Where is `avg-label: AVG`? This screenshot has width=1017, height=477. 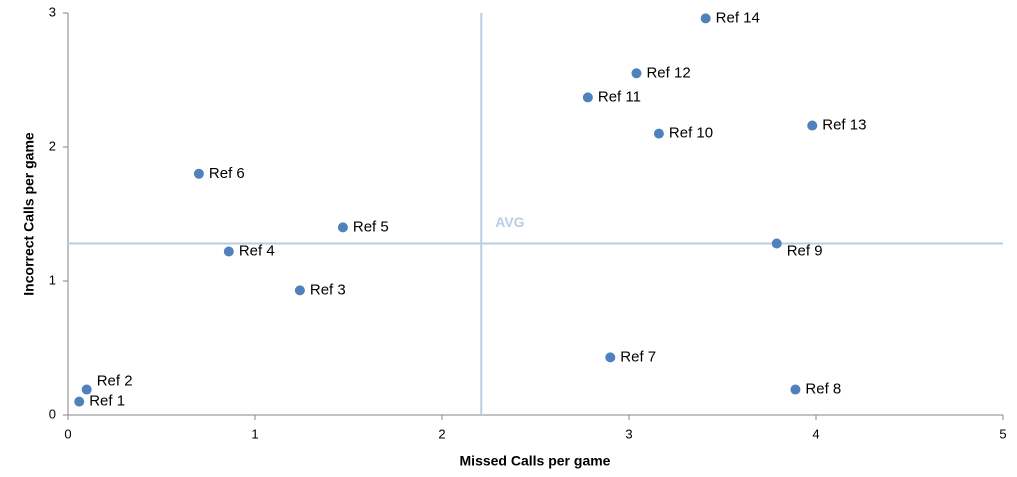
avg-label: AVG is located at coordinates (509, 222).